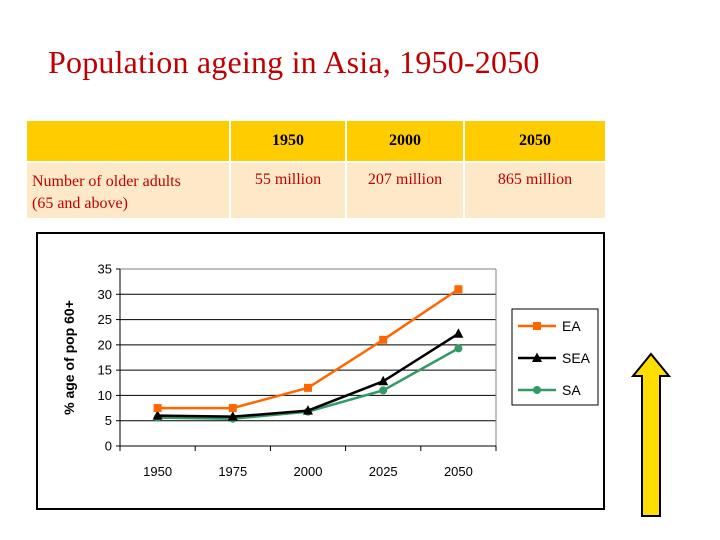  I want to click on y-tick-label: 20, so click(105, 344).